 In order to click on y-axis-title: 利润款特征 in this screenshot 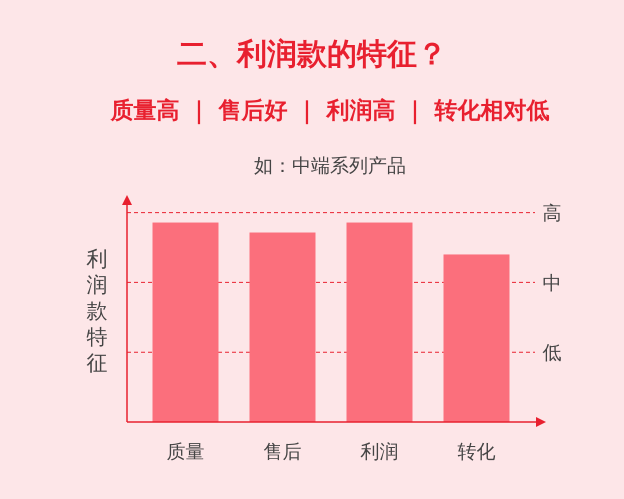, I will do `click(97, 311)`.